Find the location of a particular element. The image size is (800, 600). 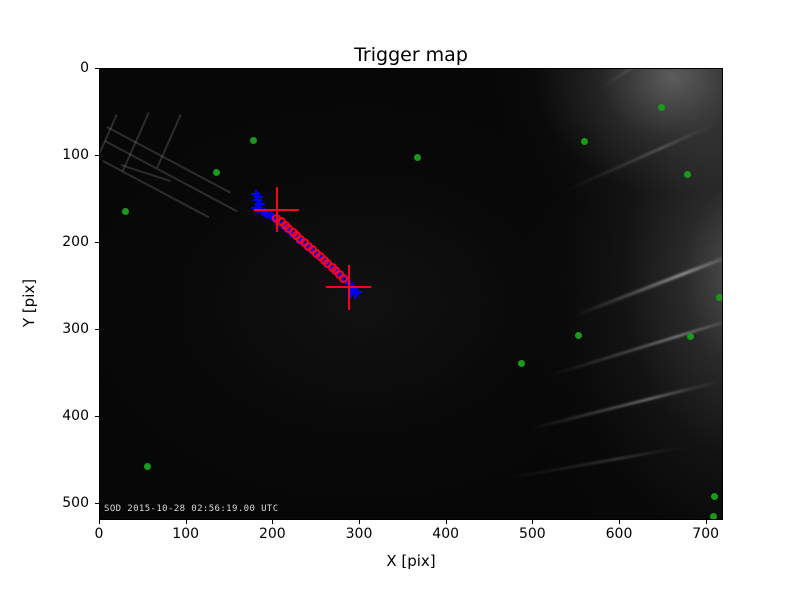

x-axis-tick-label: 0 is located at coordinates (99, 534).